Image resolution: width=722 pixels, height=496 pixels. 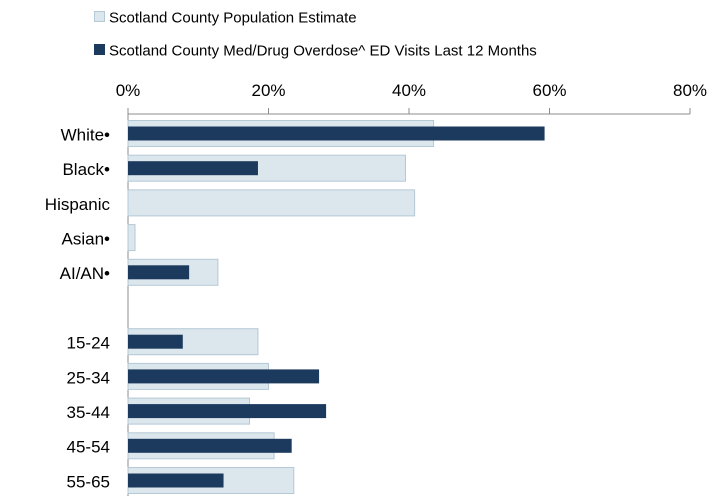 I want to click on category-label-4: AI/AN•, so click(x=85, y=273).